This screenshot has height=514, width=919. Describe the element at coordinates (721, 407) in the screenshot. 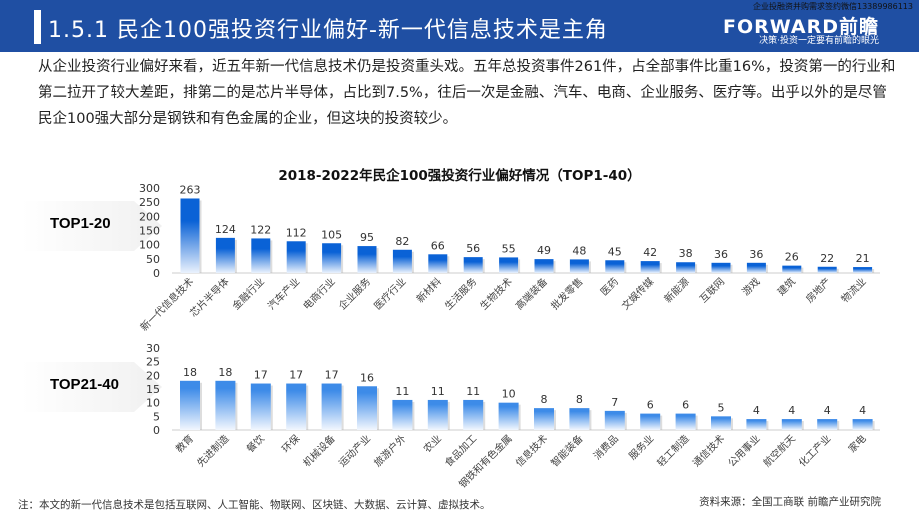

I see `data-label: 5` at that location.